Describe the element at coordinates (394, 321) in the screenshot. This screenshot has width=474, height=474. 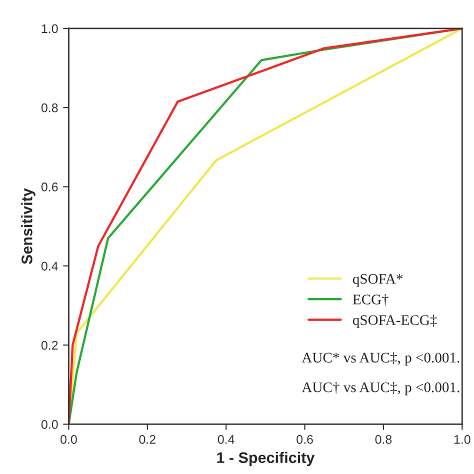
I see `legend-label: qSOFA-ECG‡` at that location.